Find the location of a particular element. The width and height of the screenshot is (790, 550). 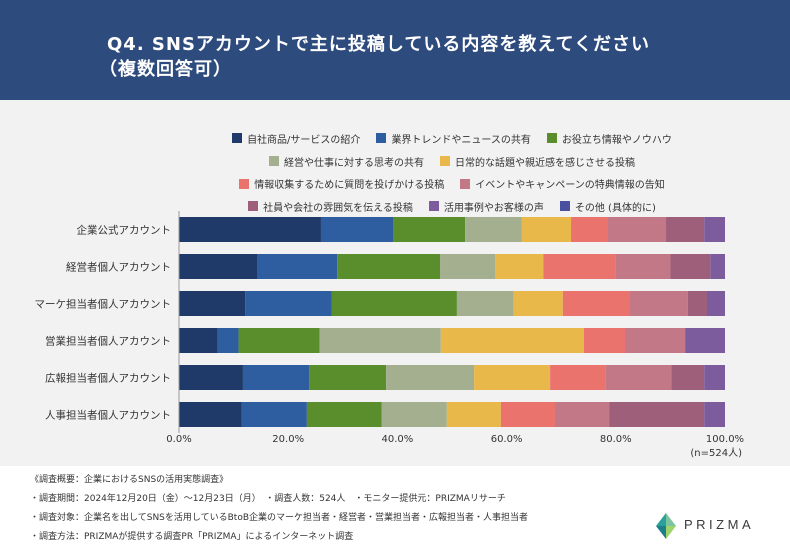

legend-label: 日常的な話題や親近感を感じさせる投稿 is located at coordinates (545, 163).